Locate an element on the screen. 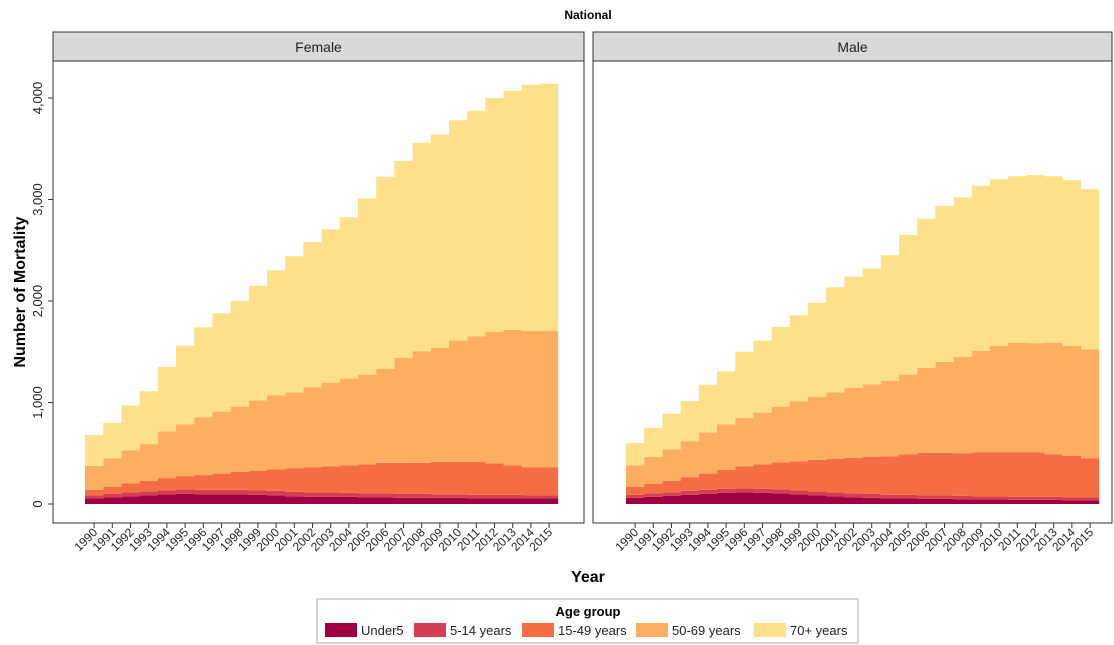  y-tick-label: 0 is located at coordinates (37, 503).